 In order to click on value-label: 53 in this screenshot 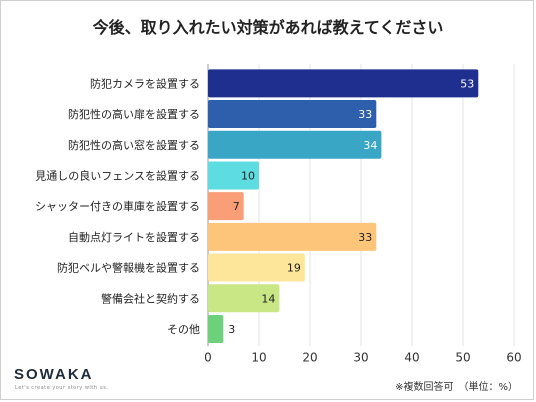, I will do `click(467, 83)`.